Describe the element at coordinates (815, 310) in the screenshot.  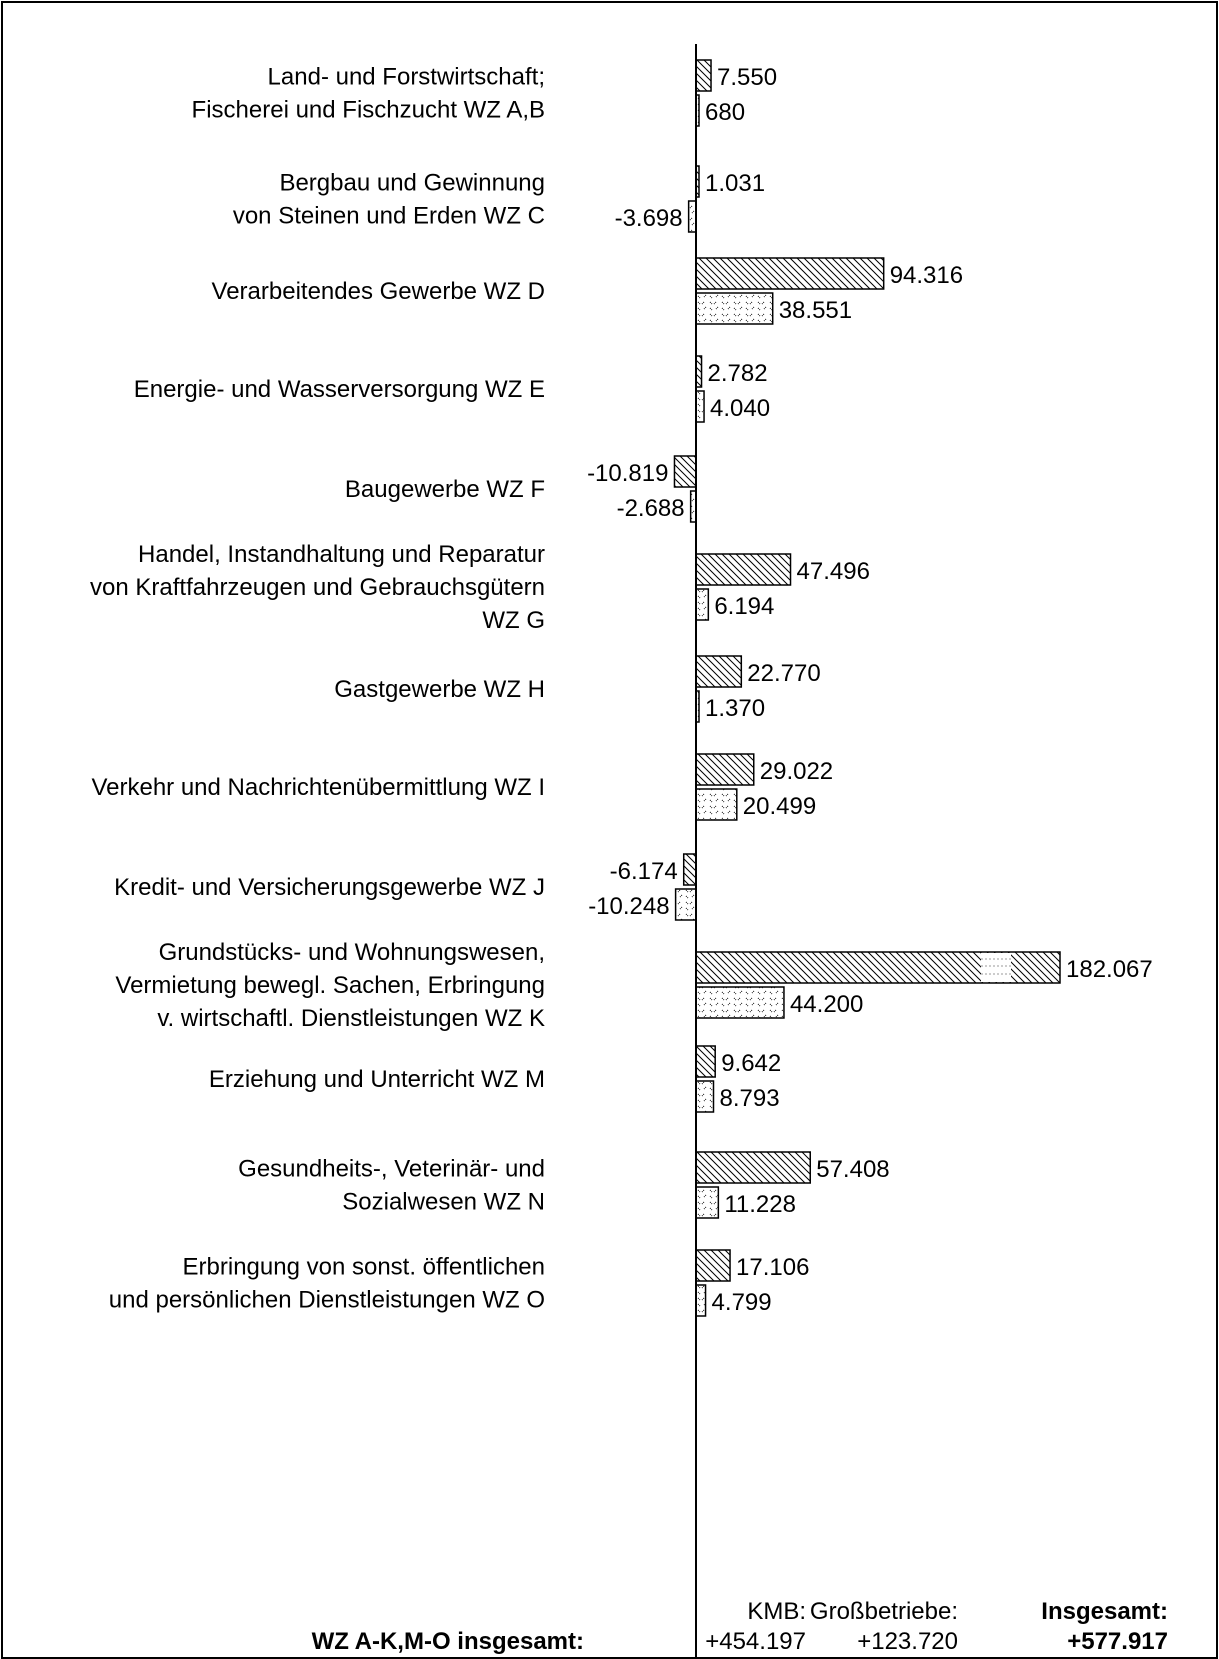
I see `value-label-gross-2: 38.551` at that location.